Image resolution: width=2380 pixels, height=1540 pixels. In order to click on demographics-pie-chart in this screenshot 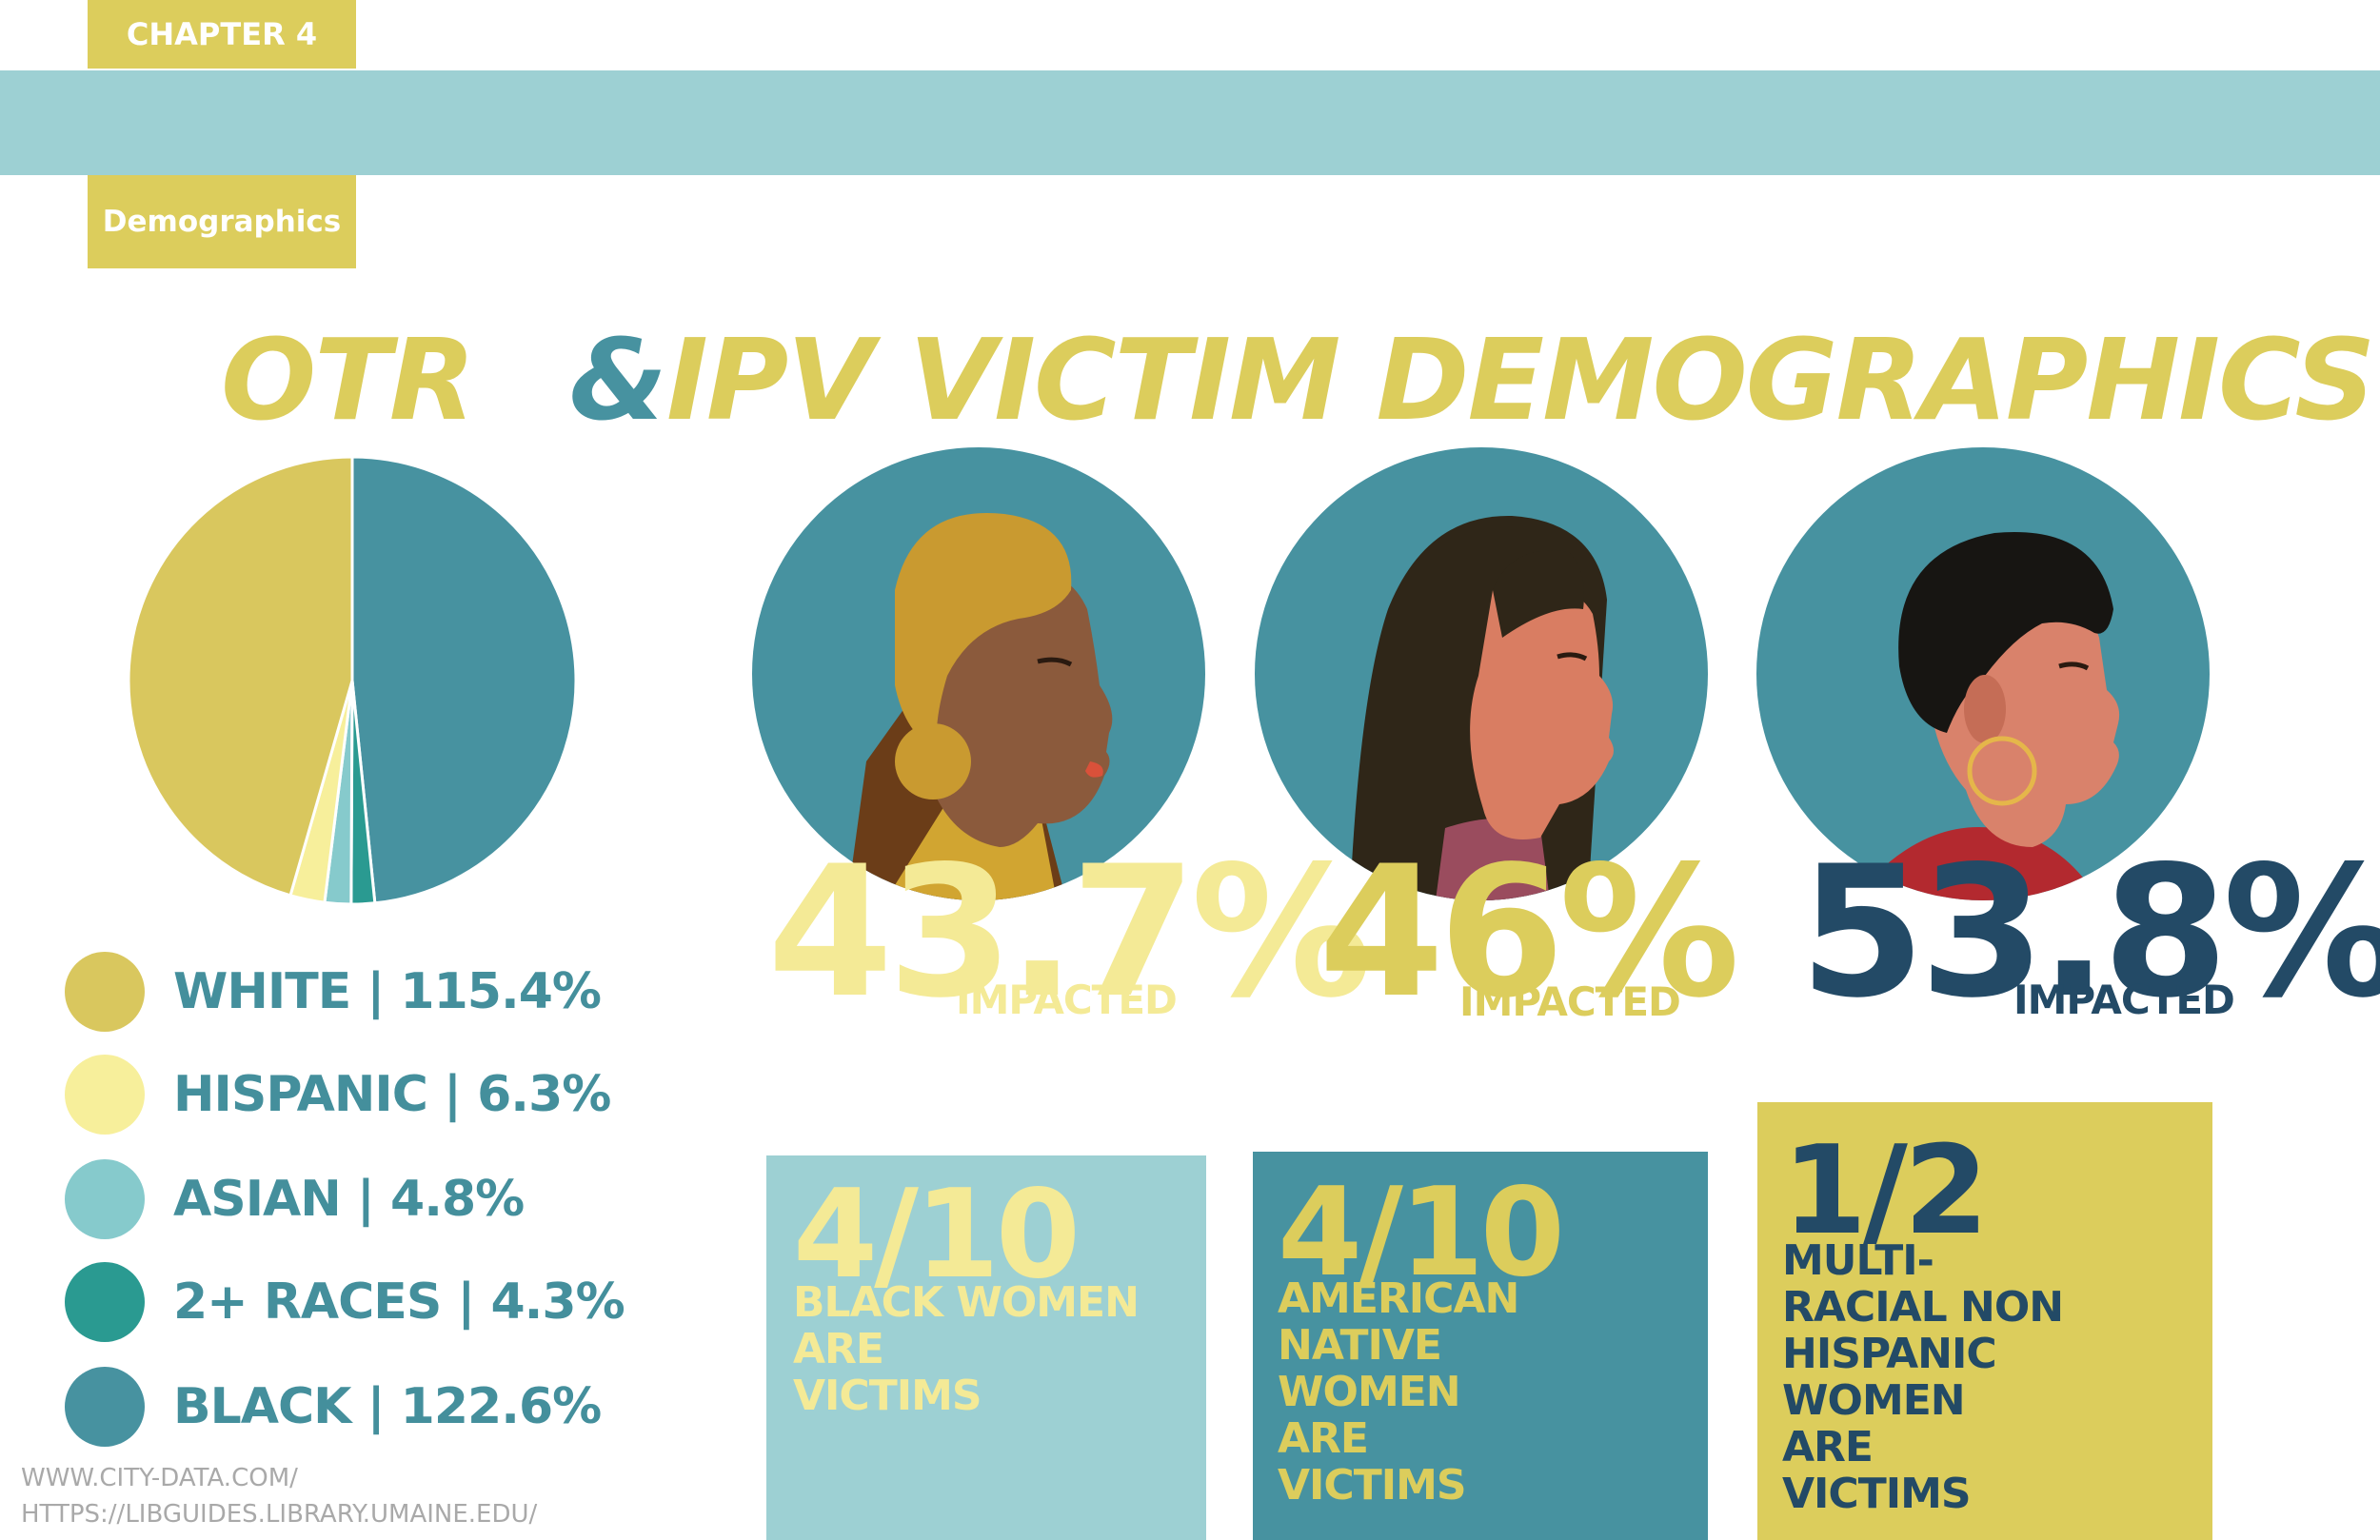, I will do `click(352, 680)`.